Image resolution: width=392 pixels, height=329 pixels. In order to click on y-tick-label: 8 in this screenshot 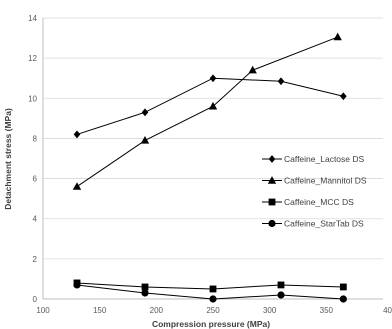, I will do `click(35, 138)`.